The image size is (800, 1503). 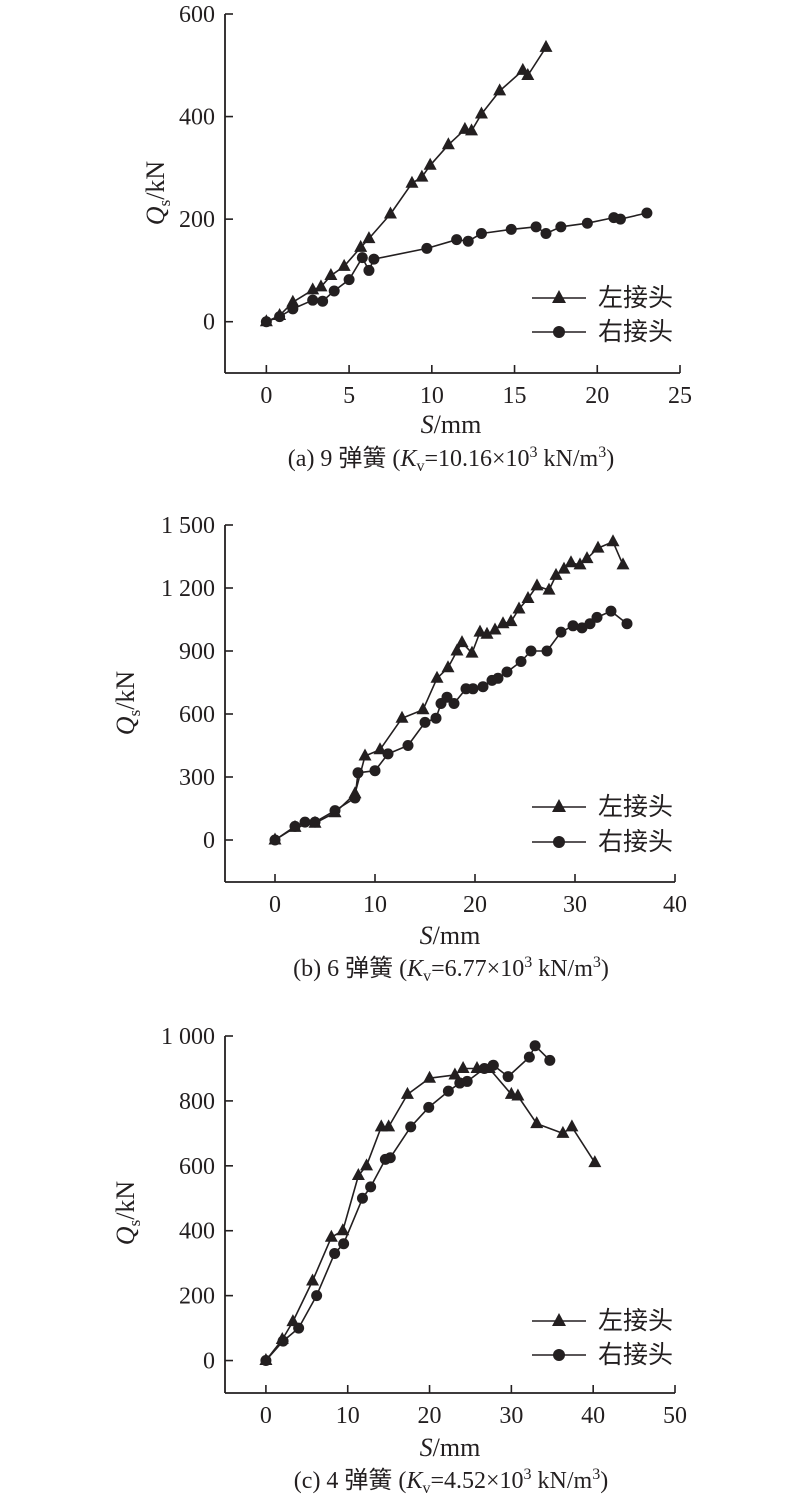 I want to click on chart-a-x-tick-label: 10, so click(x=432, y=396).